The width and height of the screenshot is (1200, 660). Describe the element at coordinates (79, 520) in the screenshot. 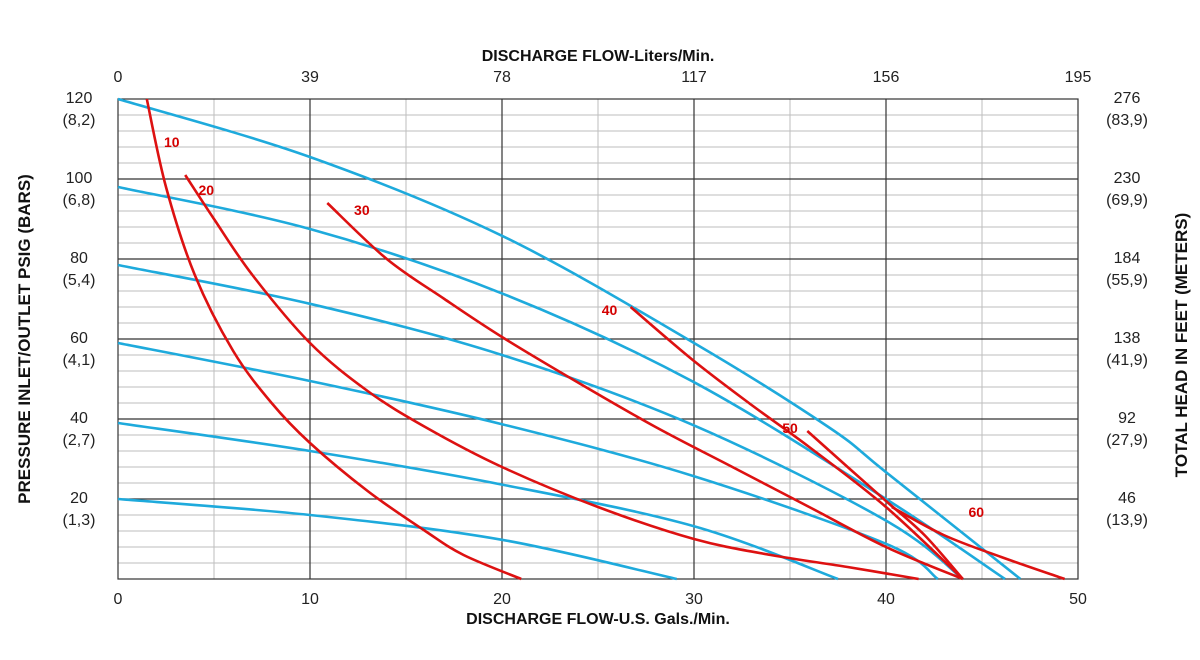

I see `left-tick-bar: (1,3)` at that location.